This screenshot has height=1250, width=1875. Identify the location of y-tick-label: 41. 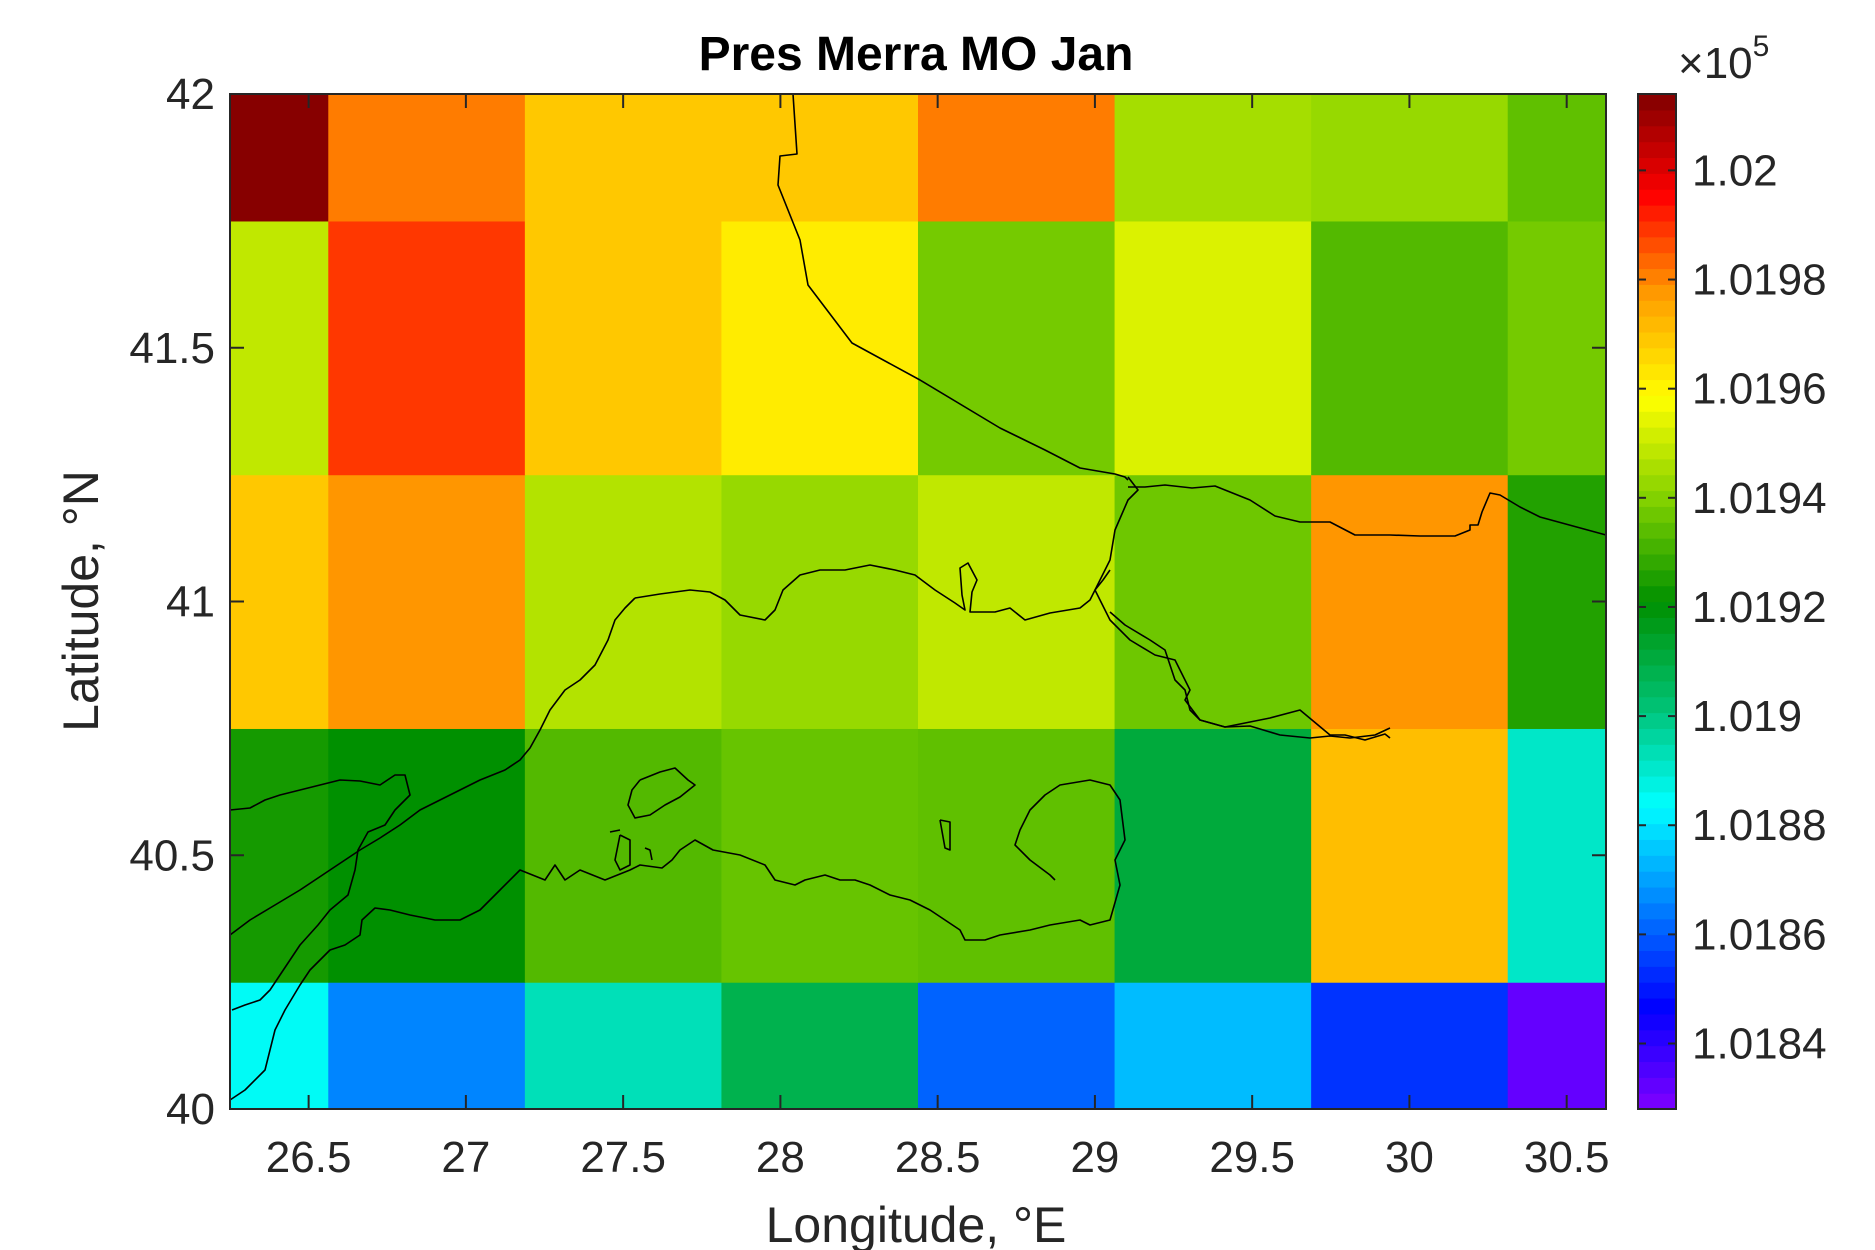
(190, 602).